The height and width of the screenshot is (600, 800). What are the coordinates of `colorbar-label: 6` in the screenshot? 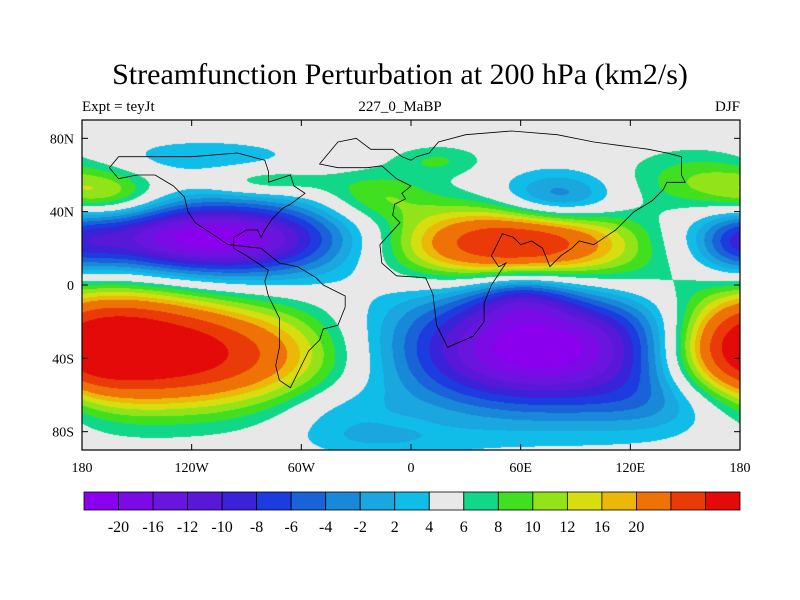 It's located at (464, 527).